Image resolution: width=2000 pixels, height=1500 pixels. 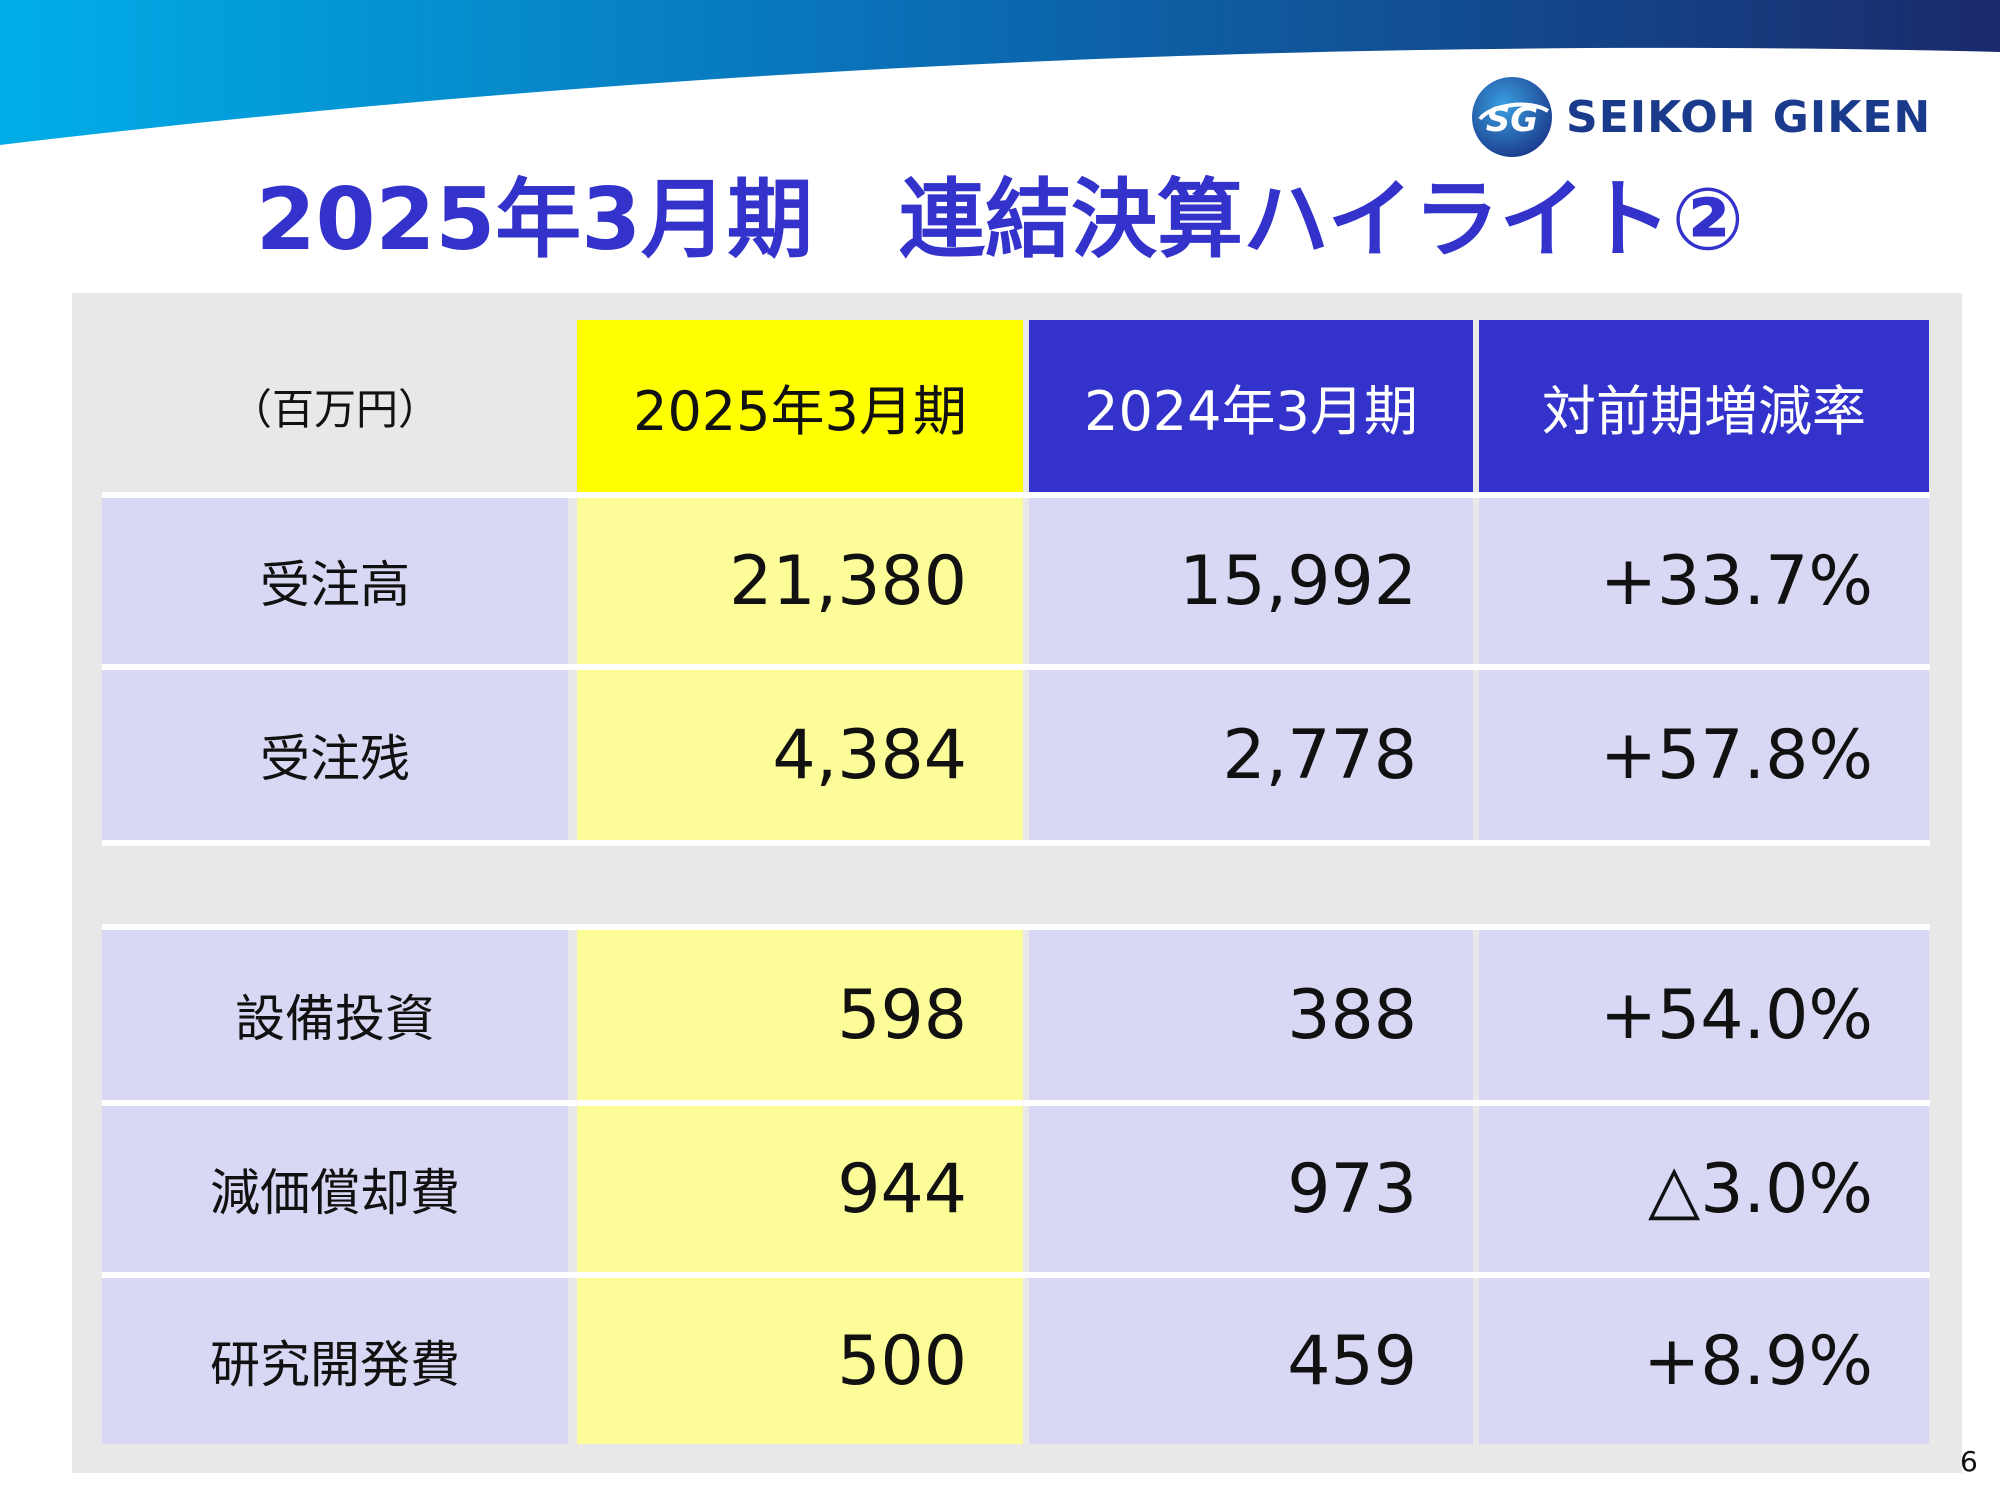 What do you see at coordinates (1749, 117) in the screenshot?
I see `brand-name: SEIKOH GIKEN` at bounding box center [1749, 117].